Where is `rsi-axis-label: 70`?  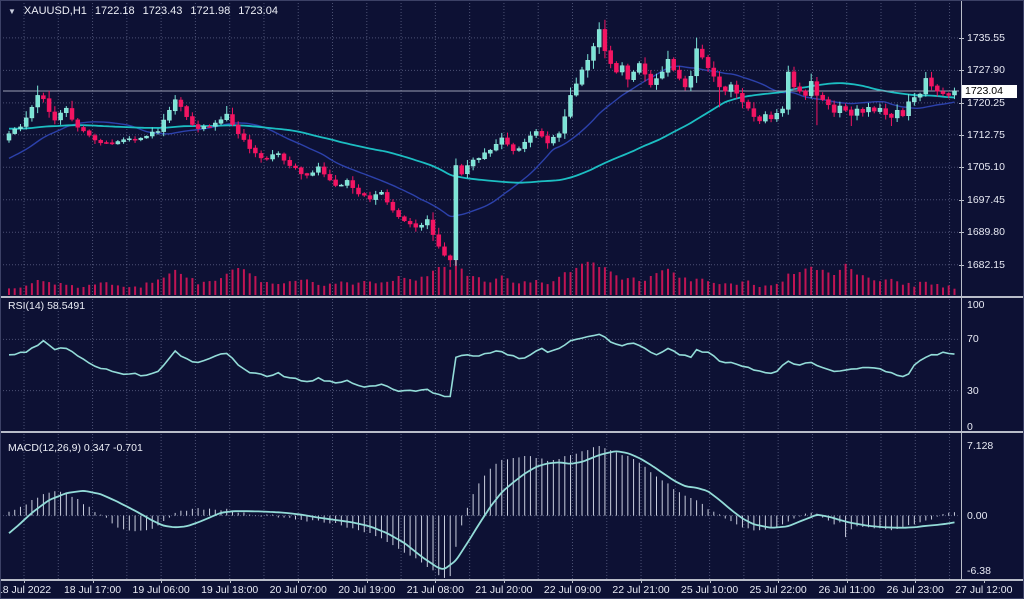
rsi-axis-label: 70 is located at coordinates (973, 339).